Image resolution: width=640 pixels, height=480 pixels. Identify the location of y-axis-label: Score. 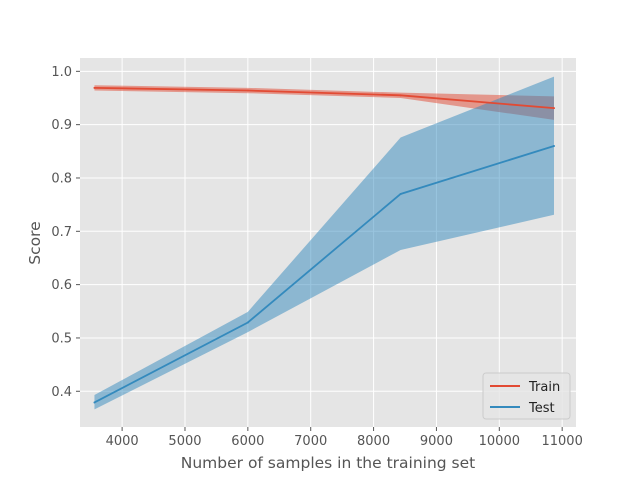
(35, 242).